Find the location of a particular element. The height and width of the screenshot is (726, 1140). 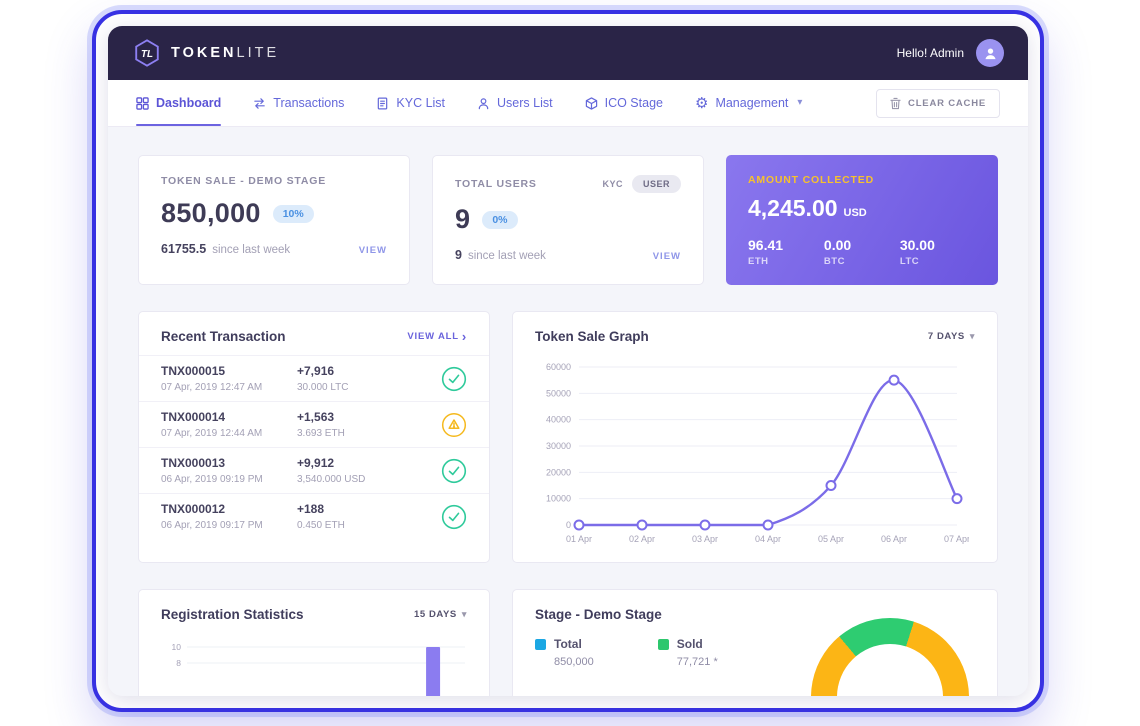

recent-transactions-title: Recent Transaction is located at coordinates (223, 336).